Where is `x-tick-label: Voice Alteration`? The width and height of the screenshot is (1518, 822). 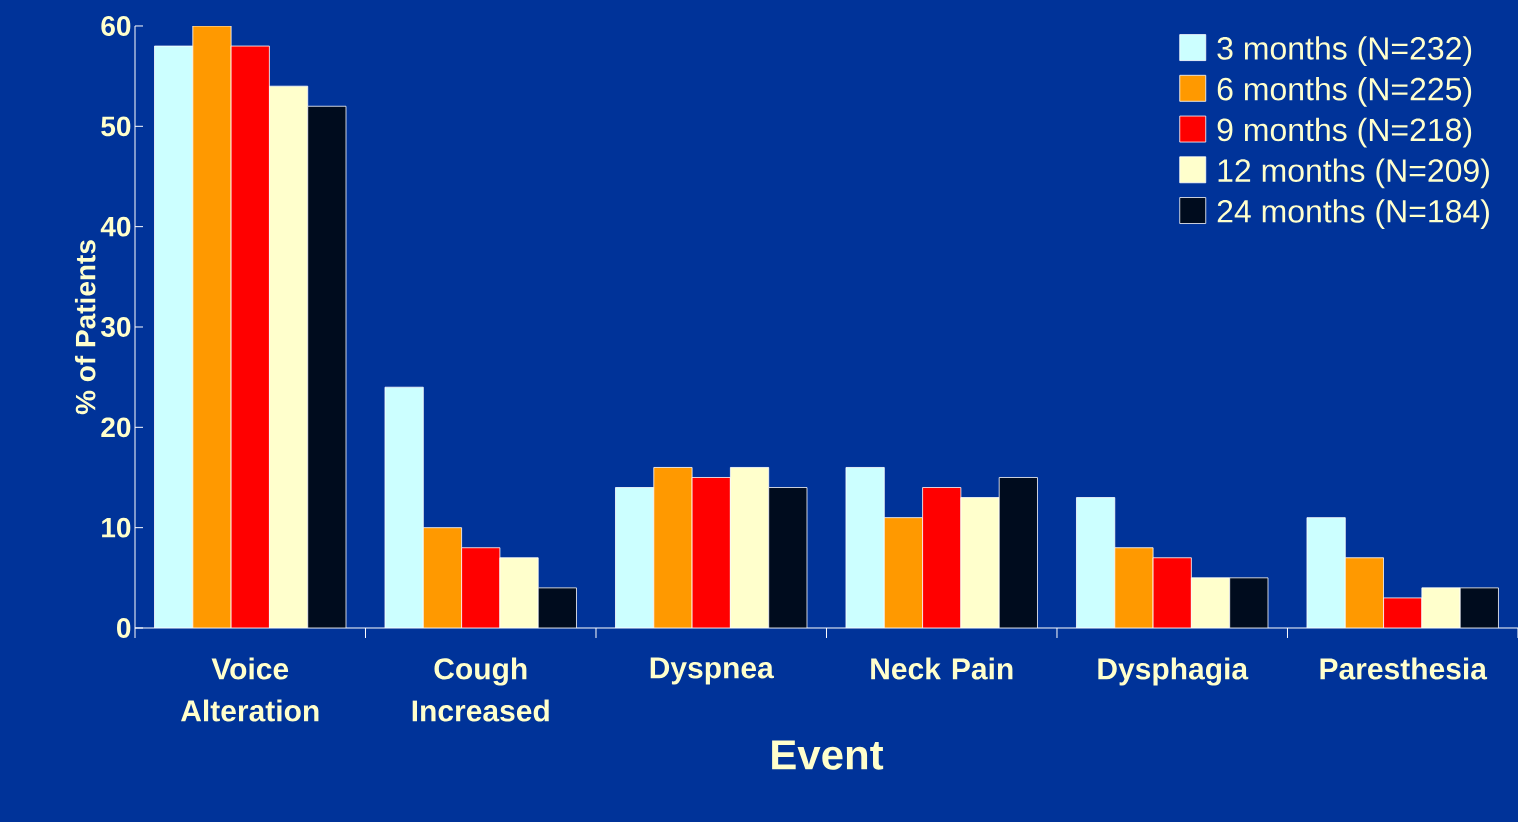
x-tick-label: Voice Alteration is located at coordinates (249, 689).